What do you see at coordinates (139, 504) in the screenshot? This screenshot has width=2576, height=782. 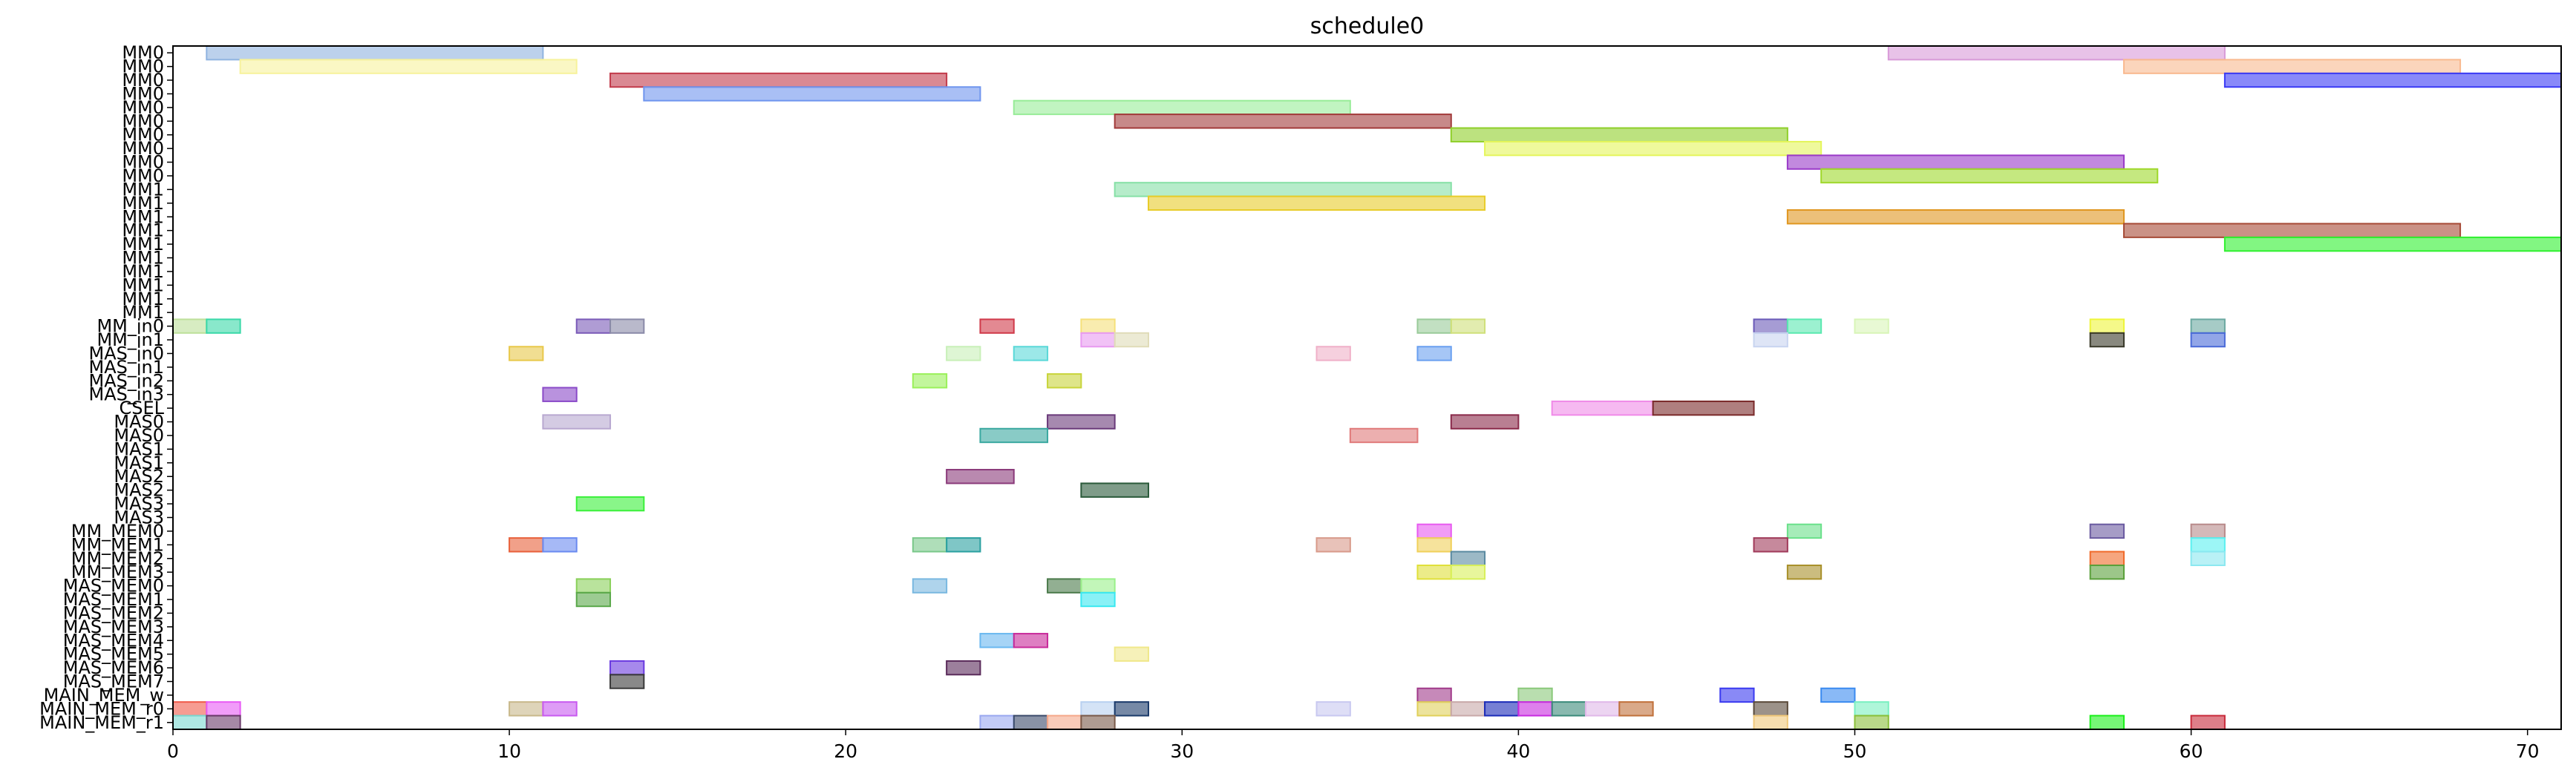 I see `y-tick-label: MAS3` at bounding box center [139, 504].